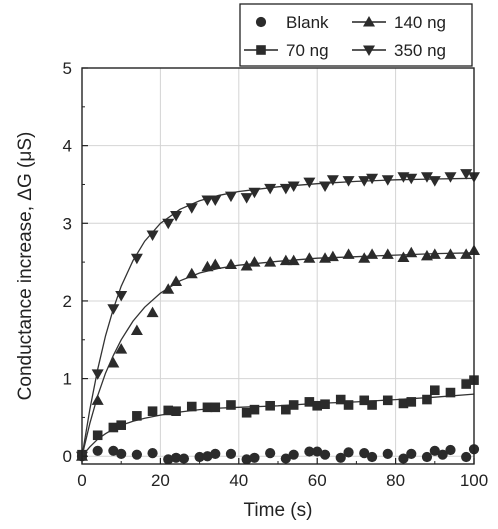 The height and width of the screenshot is (529, 498). Describe the element at coordinates (25, 266) in the screenshot. I see `y-axis-label: Conductance increase, ΔG (μS)` at that location.